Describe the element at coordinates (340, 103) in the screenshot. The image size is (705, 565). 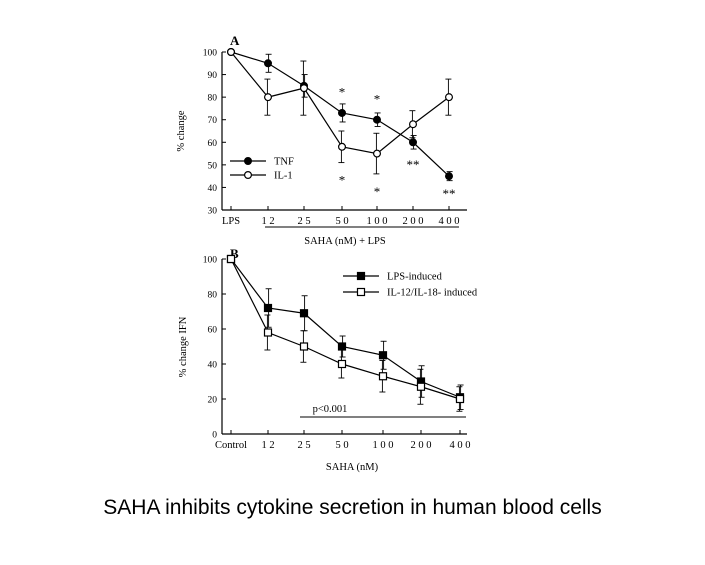
I see `series-line` at that location.